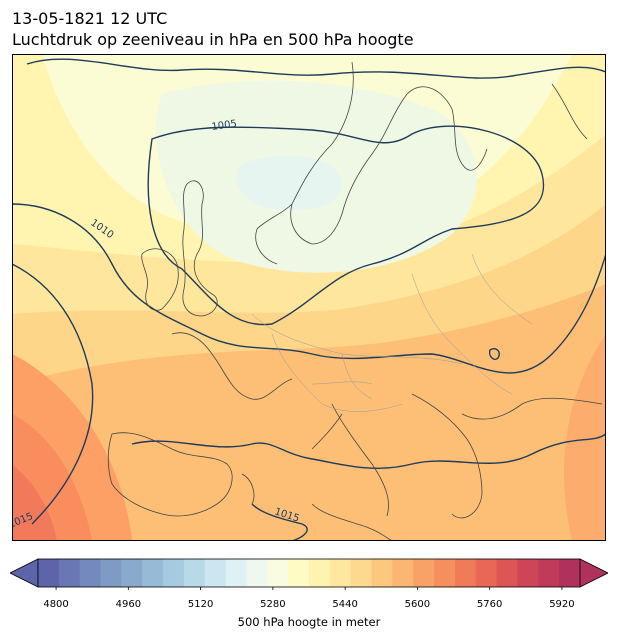 The width and height of the screenshot is (618, 639). Describe the element at coordinates (417, 604) in the screenshot. I see `colorbar-tick-label: 5600` at that location.